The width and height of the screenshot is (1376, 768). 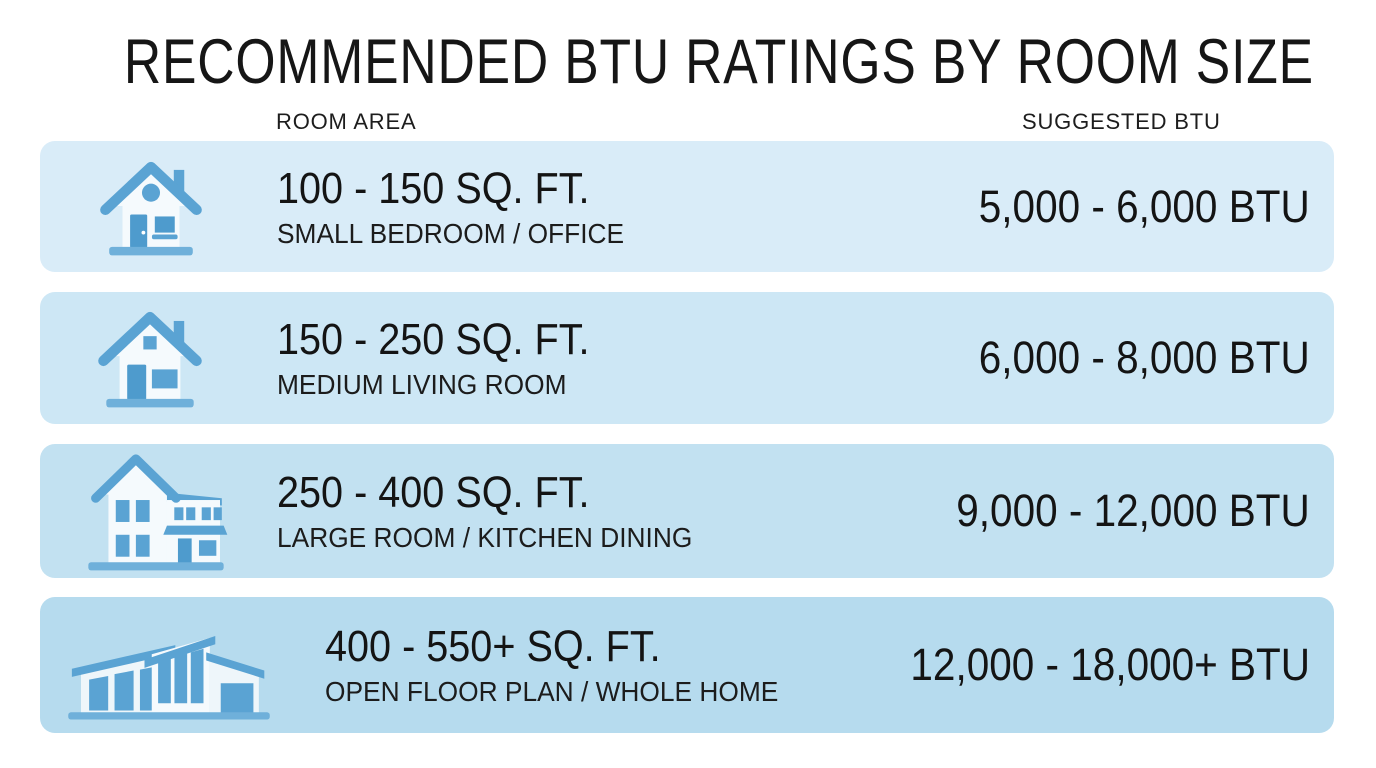 I want to click on room-type-label: OPEN FLOOR PLAN / WHOLE HOME, so click(x=552, y=691).